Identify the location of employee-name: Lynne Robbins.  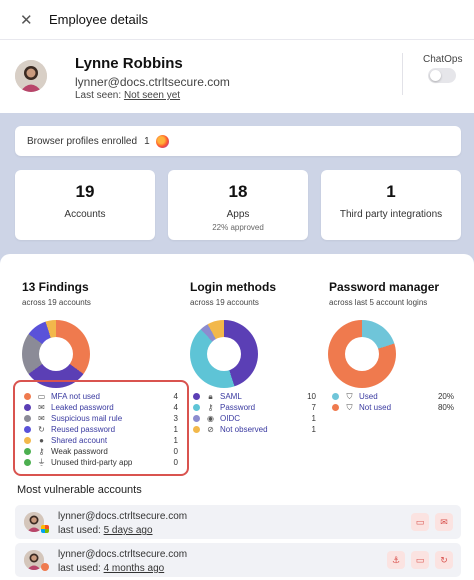
(129, 63).